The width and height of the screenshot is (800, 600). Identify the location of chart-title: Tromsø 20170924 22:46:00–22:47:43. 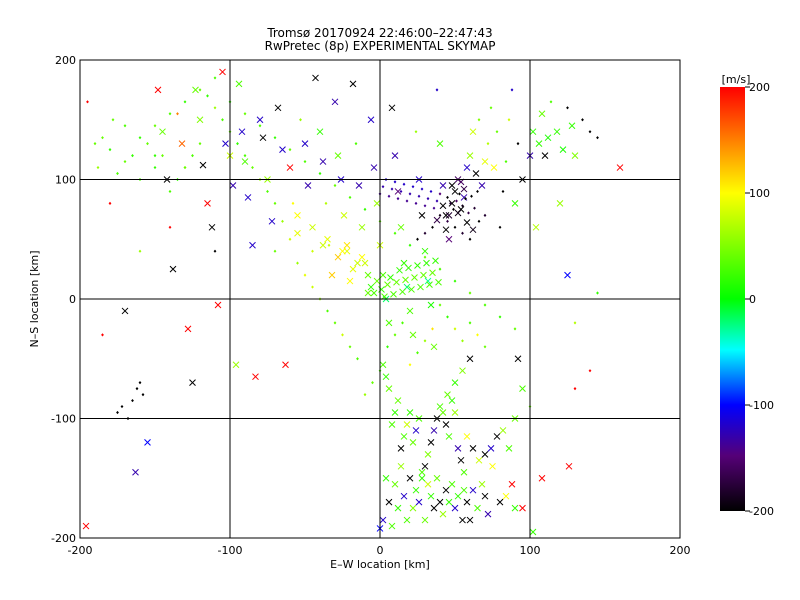
(379, 33).